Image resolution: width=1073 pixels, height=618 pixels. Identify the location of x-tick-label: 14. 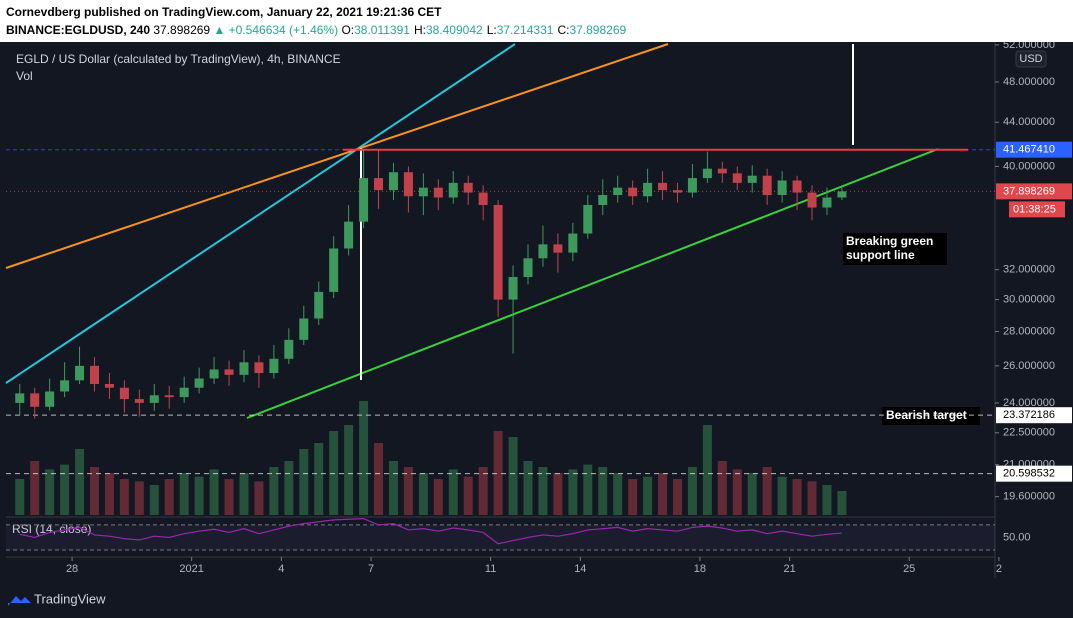
(580, 569).